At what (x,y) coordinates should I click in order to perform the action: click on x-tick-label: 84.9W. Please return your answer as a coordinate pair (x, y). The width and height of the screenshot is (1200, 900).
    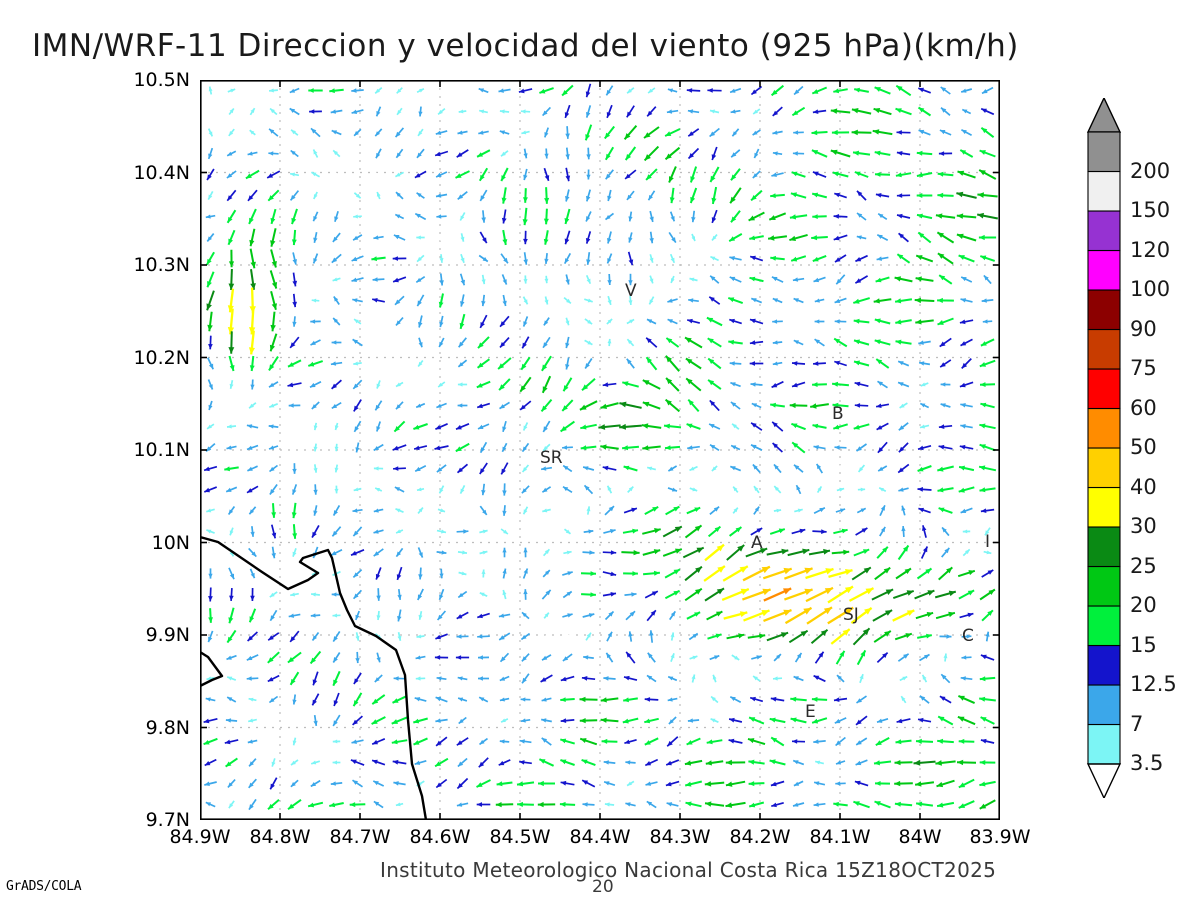
    Looking at the image, I should click on (200, 837).